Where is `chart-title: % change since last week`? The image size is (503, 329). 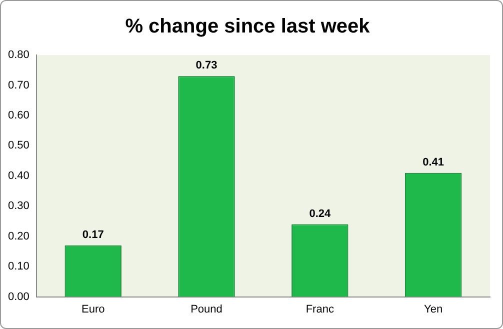 chart-title: % change since last week is located at coordinates (248, 27).